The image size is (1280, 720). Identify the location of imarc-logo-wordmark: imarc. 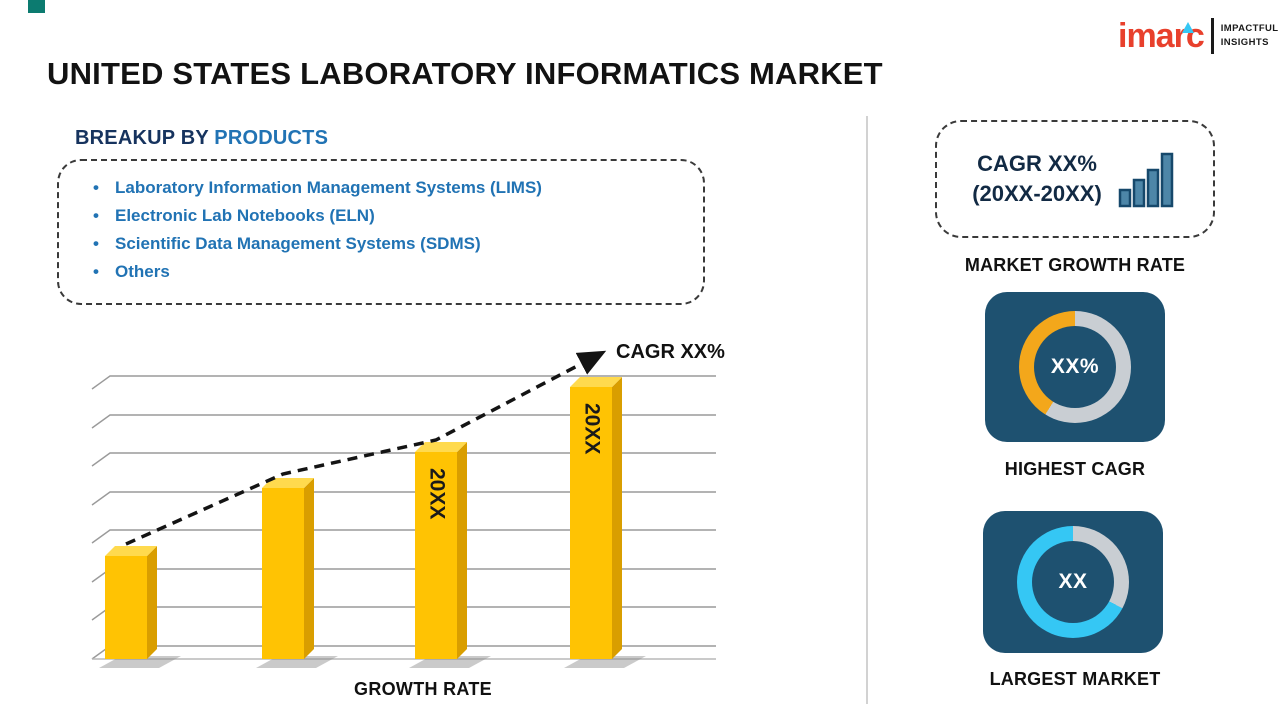
(1161, 36).